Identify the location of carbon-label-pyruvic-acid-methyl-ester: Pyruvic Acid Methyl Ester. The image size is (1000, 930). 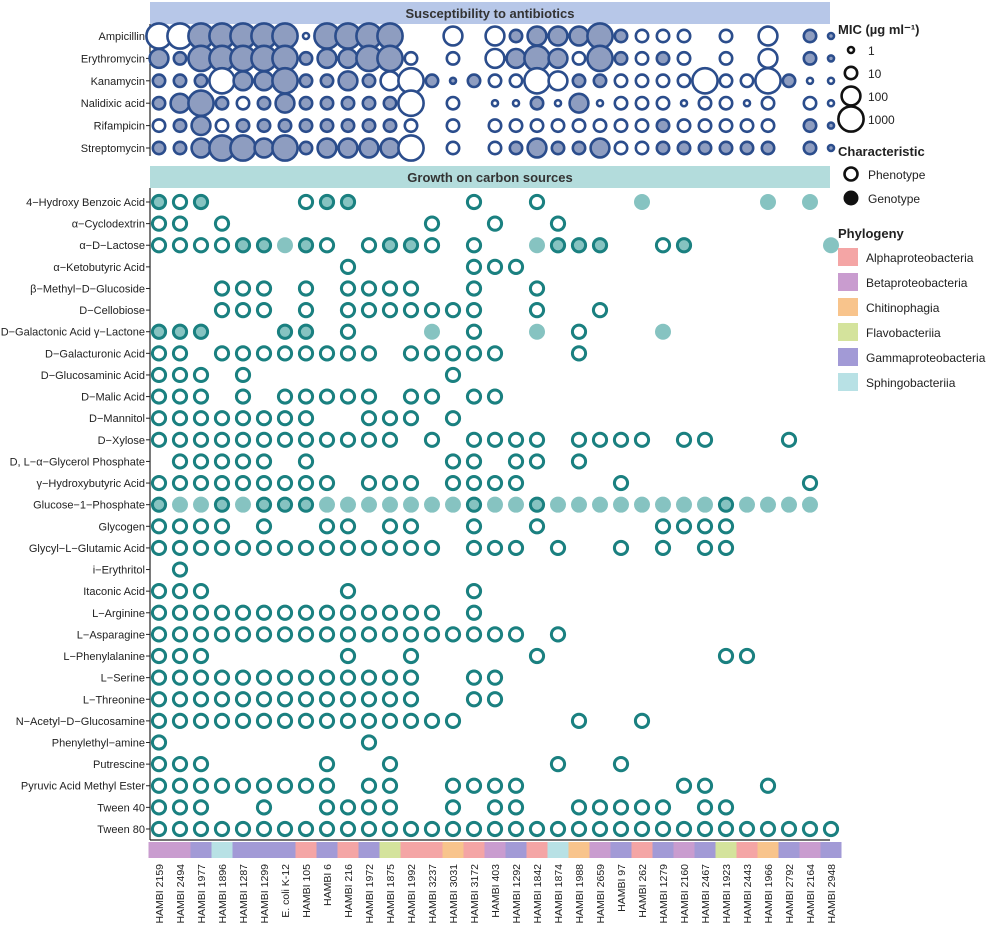
(83, 787).